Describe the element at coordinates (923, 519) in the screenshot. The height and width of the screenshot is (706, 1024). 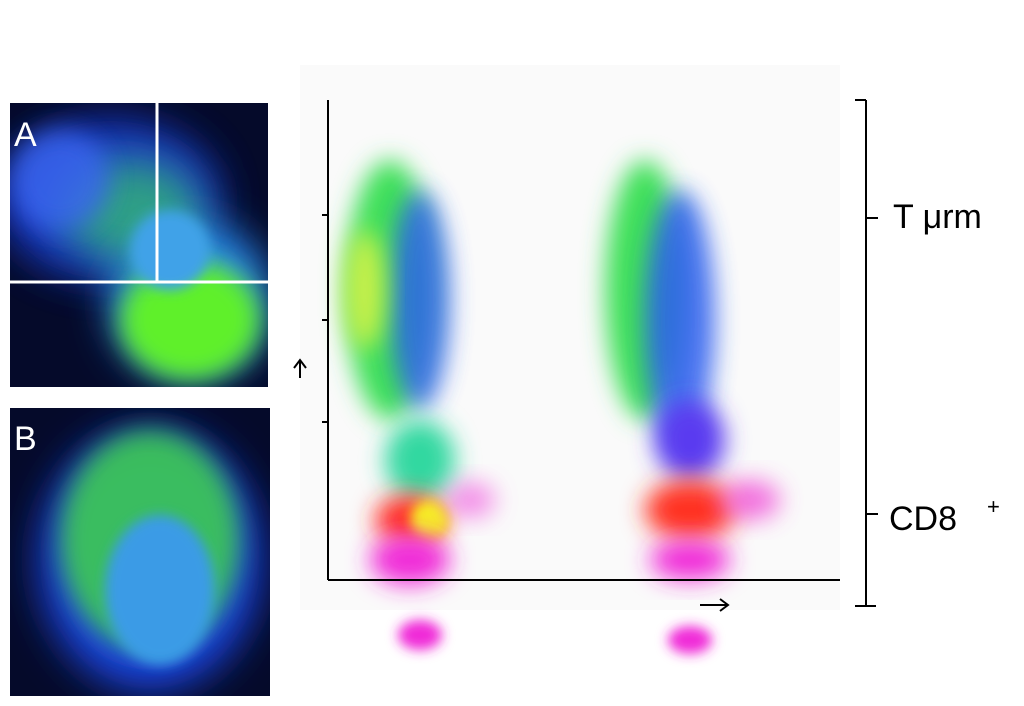
I see `annotation: CD8` at that location.